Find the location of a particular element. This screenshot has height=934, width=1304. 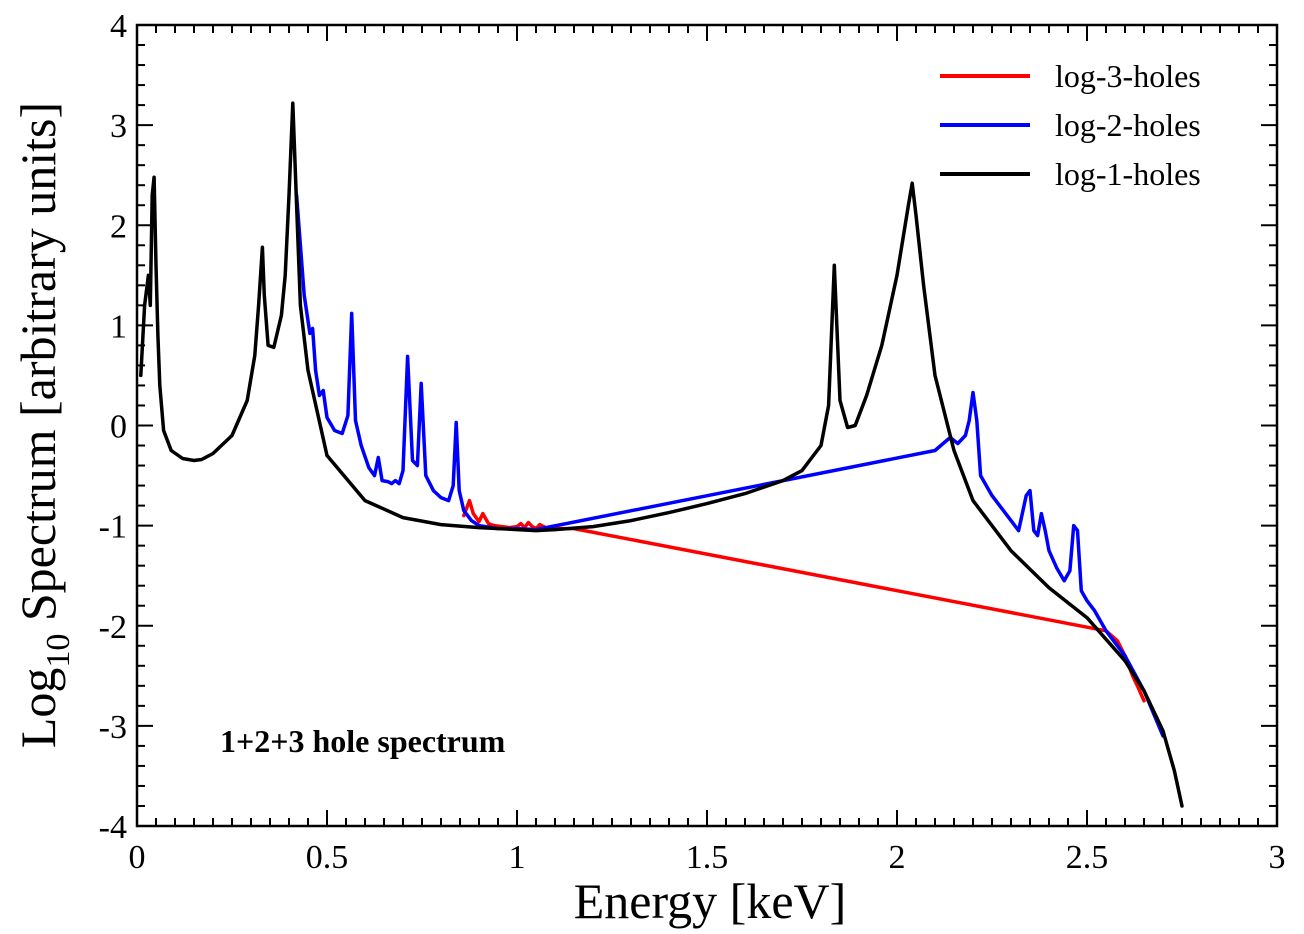

chart-annotation: 1+2+3 hole spectrum is located at coordinates (363, 741).